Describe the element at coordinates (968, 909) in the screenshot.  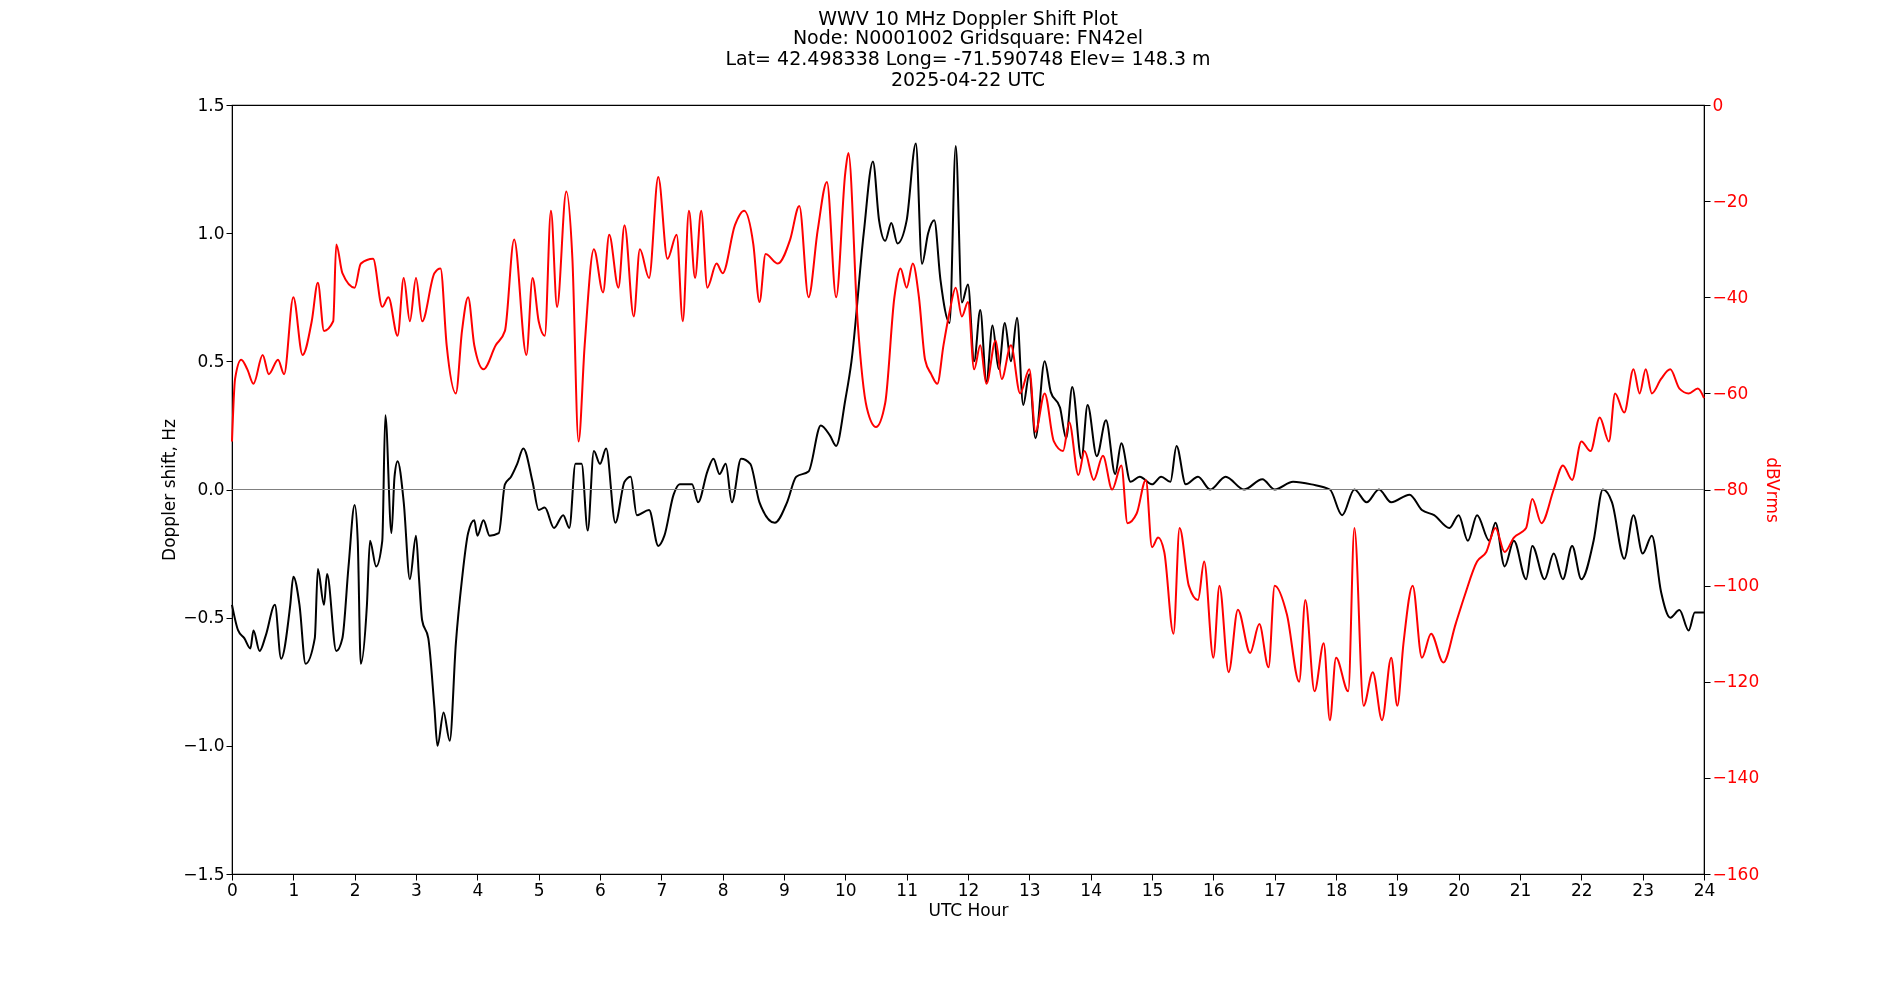
I see `x-axis-title: UTC Hour` at that location.